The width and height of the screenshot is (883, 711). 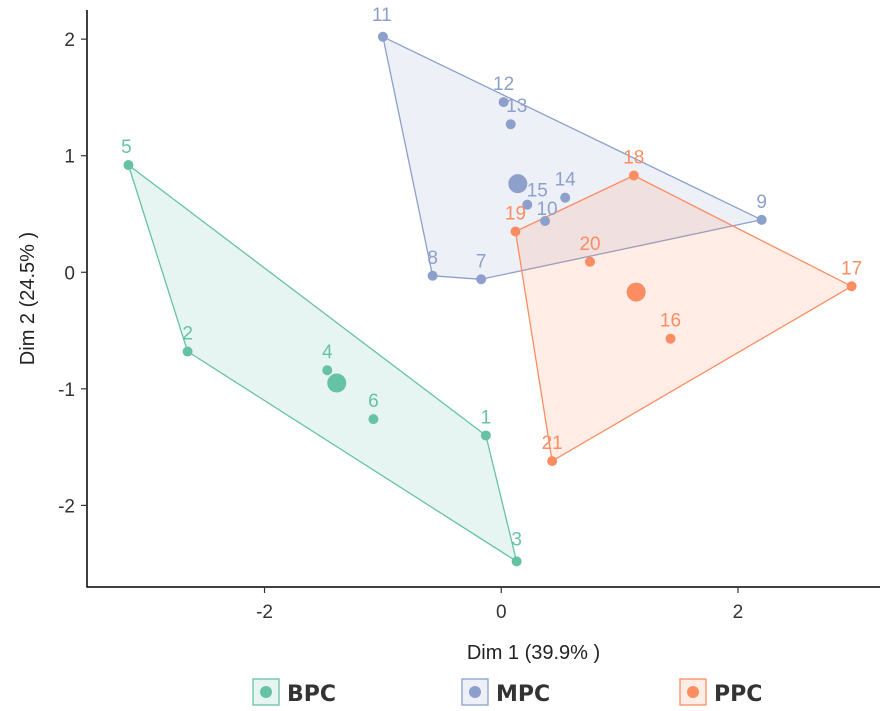 I want to click on legend-item-mpc: MPC, so click(x=505, y=692).